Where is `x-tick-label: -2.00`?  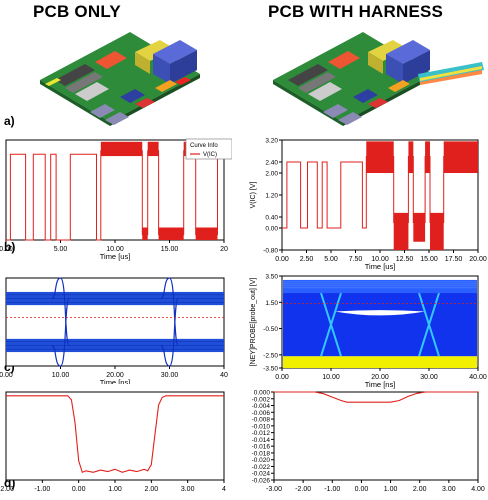 x-tick-label: -2.00 is located at coordinates (303, 489).